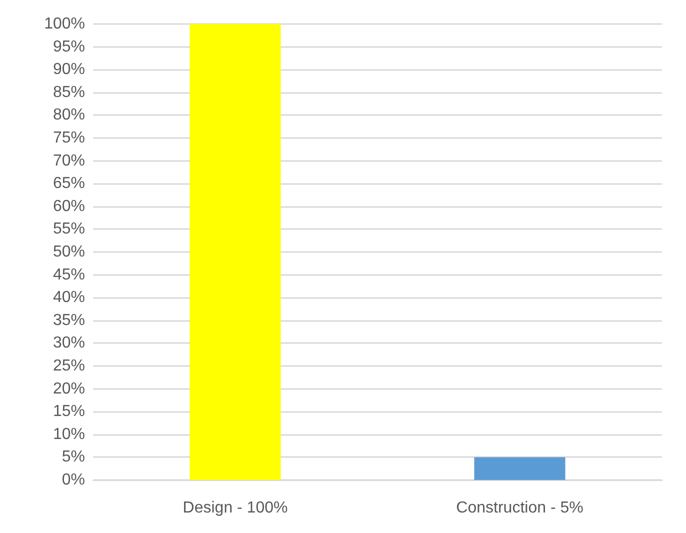  Describe the element at coordinates (68, 252) in the screenshot. I see `y-tick-label: 50%` at that location.